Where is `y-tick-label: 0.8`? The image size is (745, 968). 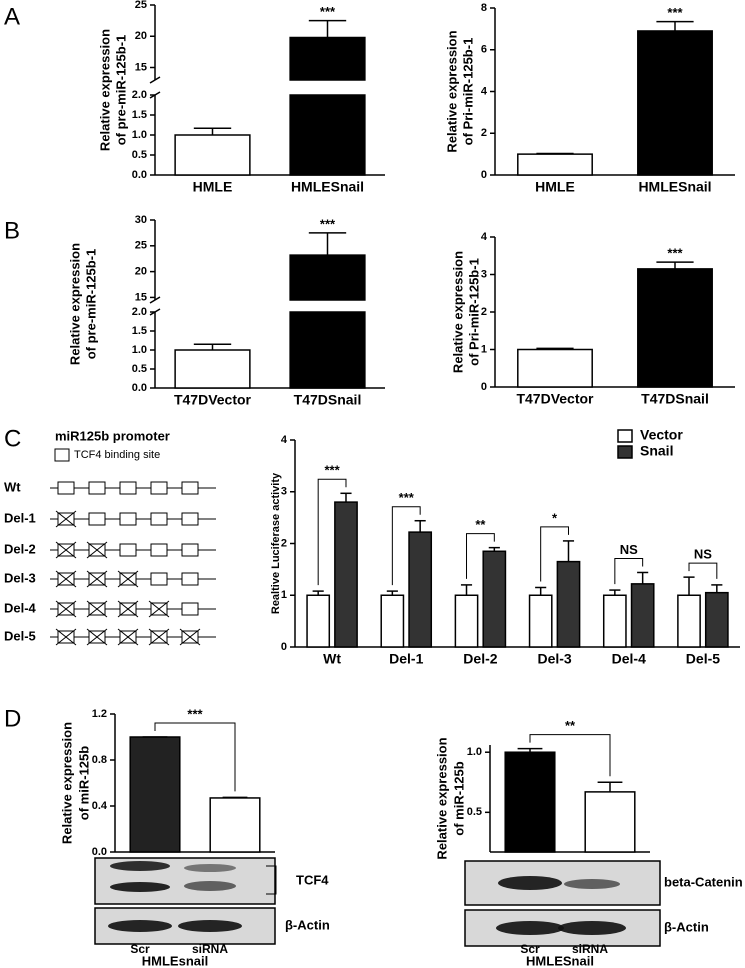 y-tick-label: 0.8 is located at coordinates (99, 760).